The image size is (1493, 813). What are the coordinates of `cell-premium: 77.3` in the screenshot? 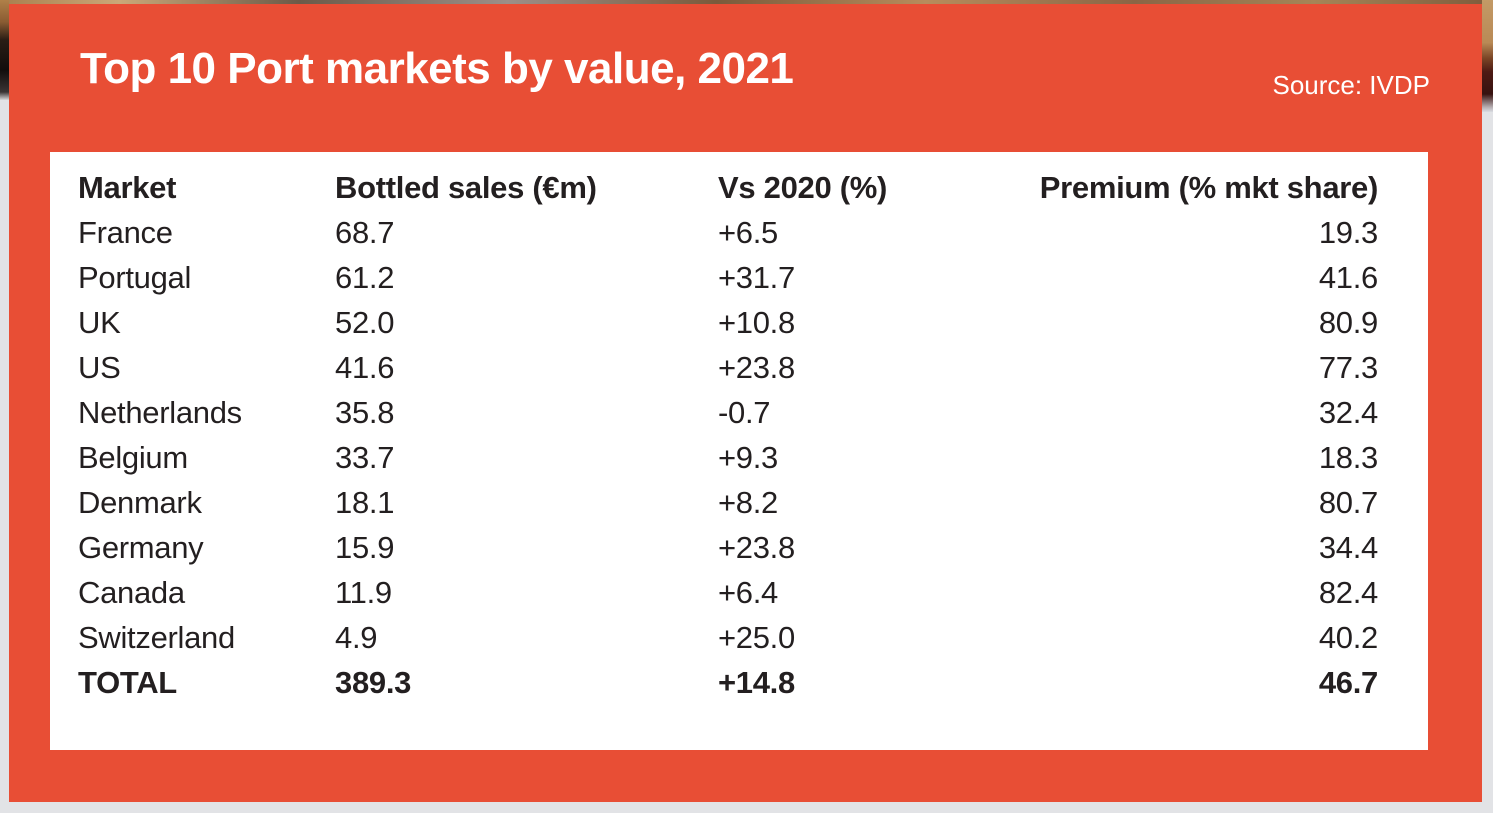 It's located at (1348, 367).